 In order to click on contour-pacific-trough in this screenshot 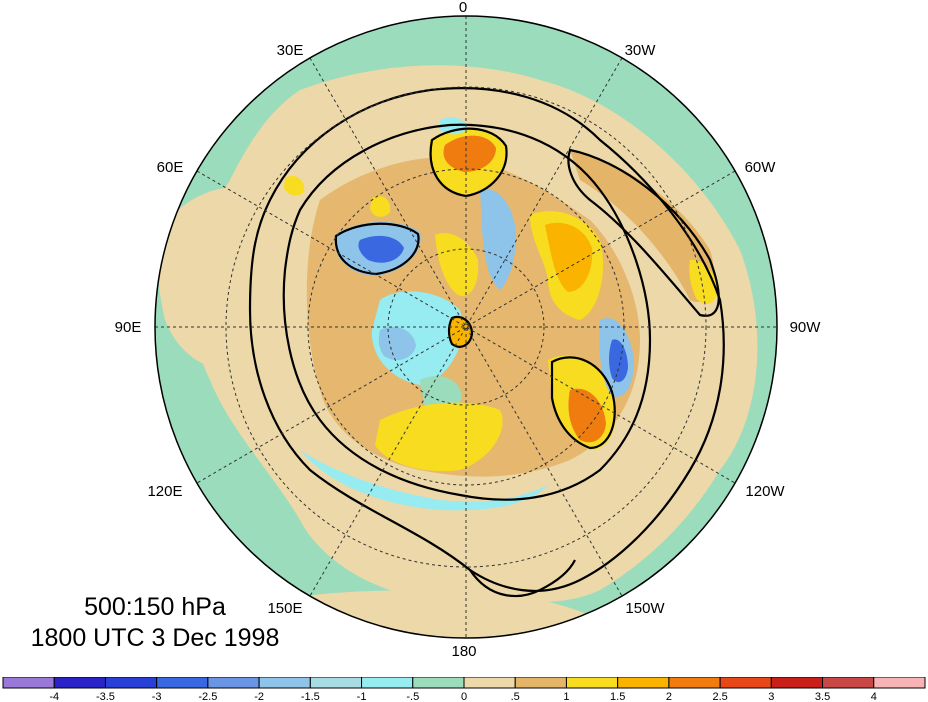, I will do `click(522, 578)`.